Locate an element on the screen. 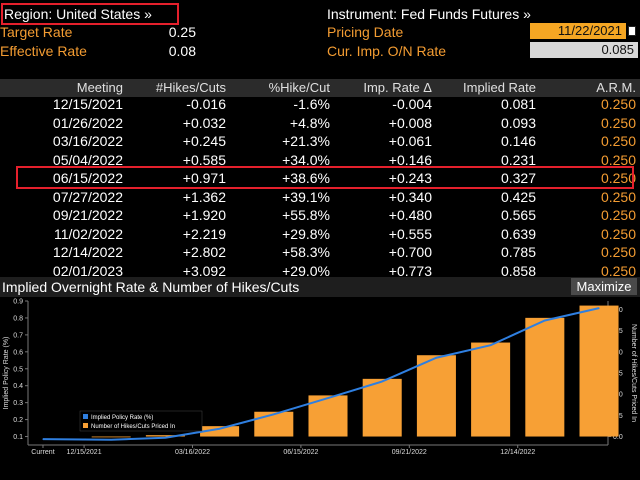  x-tick-label: 12/14/2022 is located at coordinates (517, 452).